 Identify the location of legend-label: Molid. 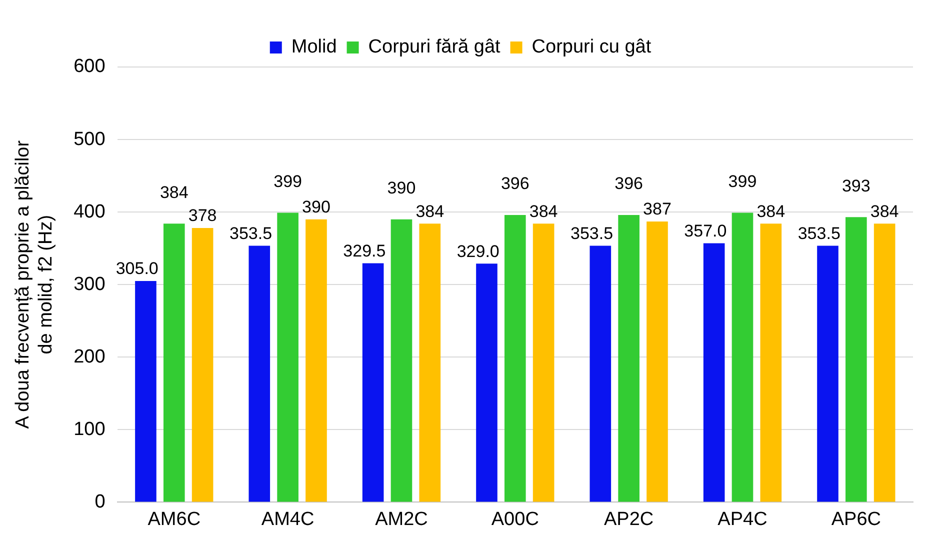
(314, 47).